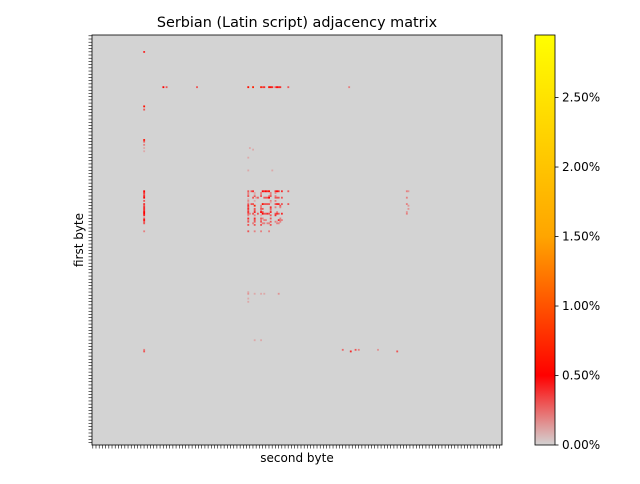 The height and width of the screenshot is (484, 640). I want to click on colorbar-tick-label: 0.00%, so click(581, 445).